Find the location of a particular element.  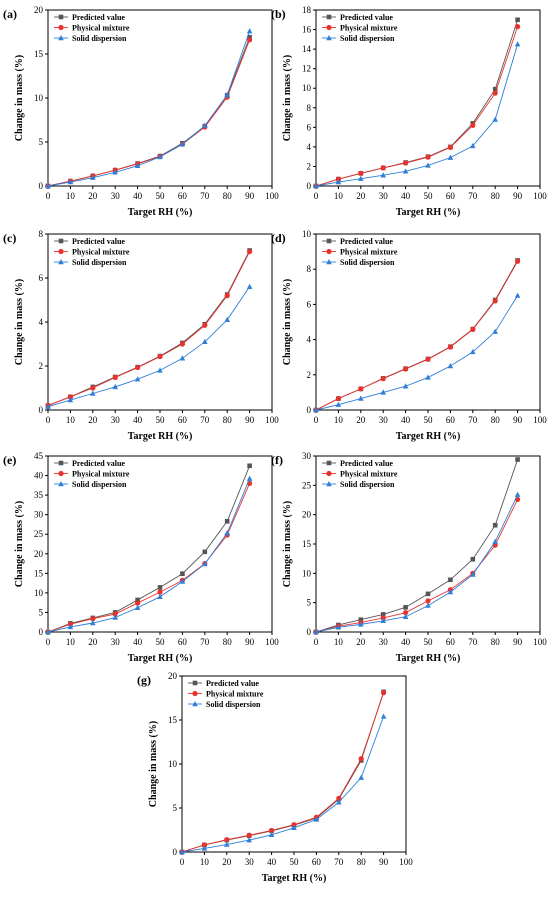

y-tick-label: 16 is located at coordinates (307, 30).